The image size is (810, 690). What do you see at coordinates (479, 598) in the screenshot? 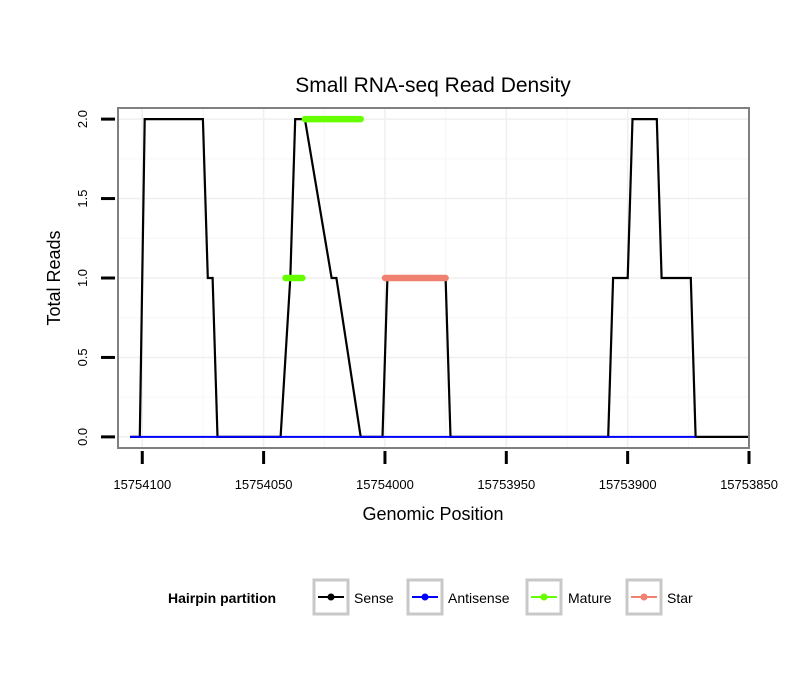
I see `legend-label-antisense: Antisense` at bounding box center [479, 598].